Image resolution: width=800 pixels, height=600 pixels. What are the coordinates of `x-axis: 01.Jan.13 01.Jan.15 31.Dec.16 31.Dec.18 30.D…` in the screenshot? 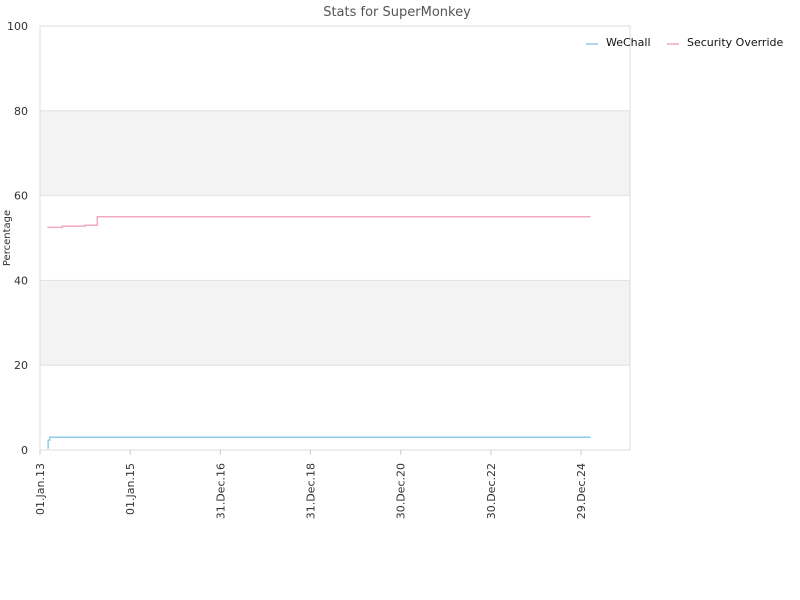 It's located at (311, 484).